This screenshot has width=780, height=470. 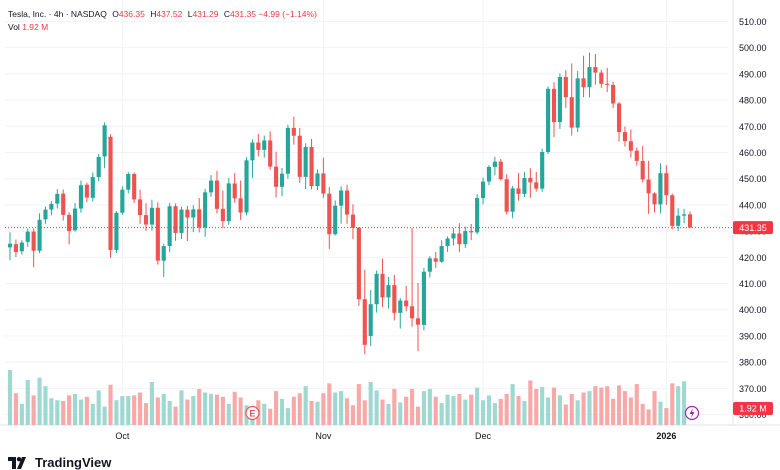 I want to click on symbol-name: Tesla, Inc., so click(x=27, y=14).